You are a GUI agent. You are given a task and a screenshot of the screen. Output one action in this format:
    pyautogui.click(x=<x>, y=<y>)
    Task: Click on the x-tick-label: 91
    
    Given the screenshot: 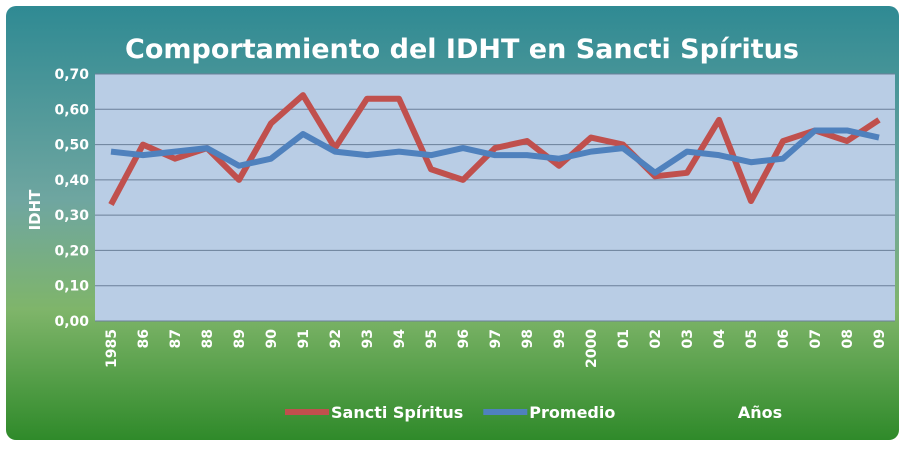 What is the action you would take?
    pyautogui.click(x=304, y=338)
    